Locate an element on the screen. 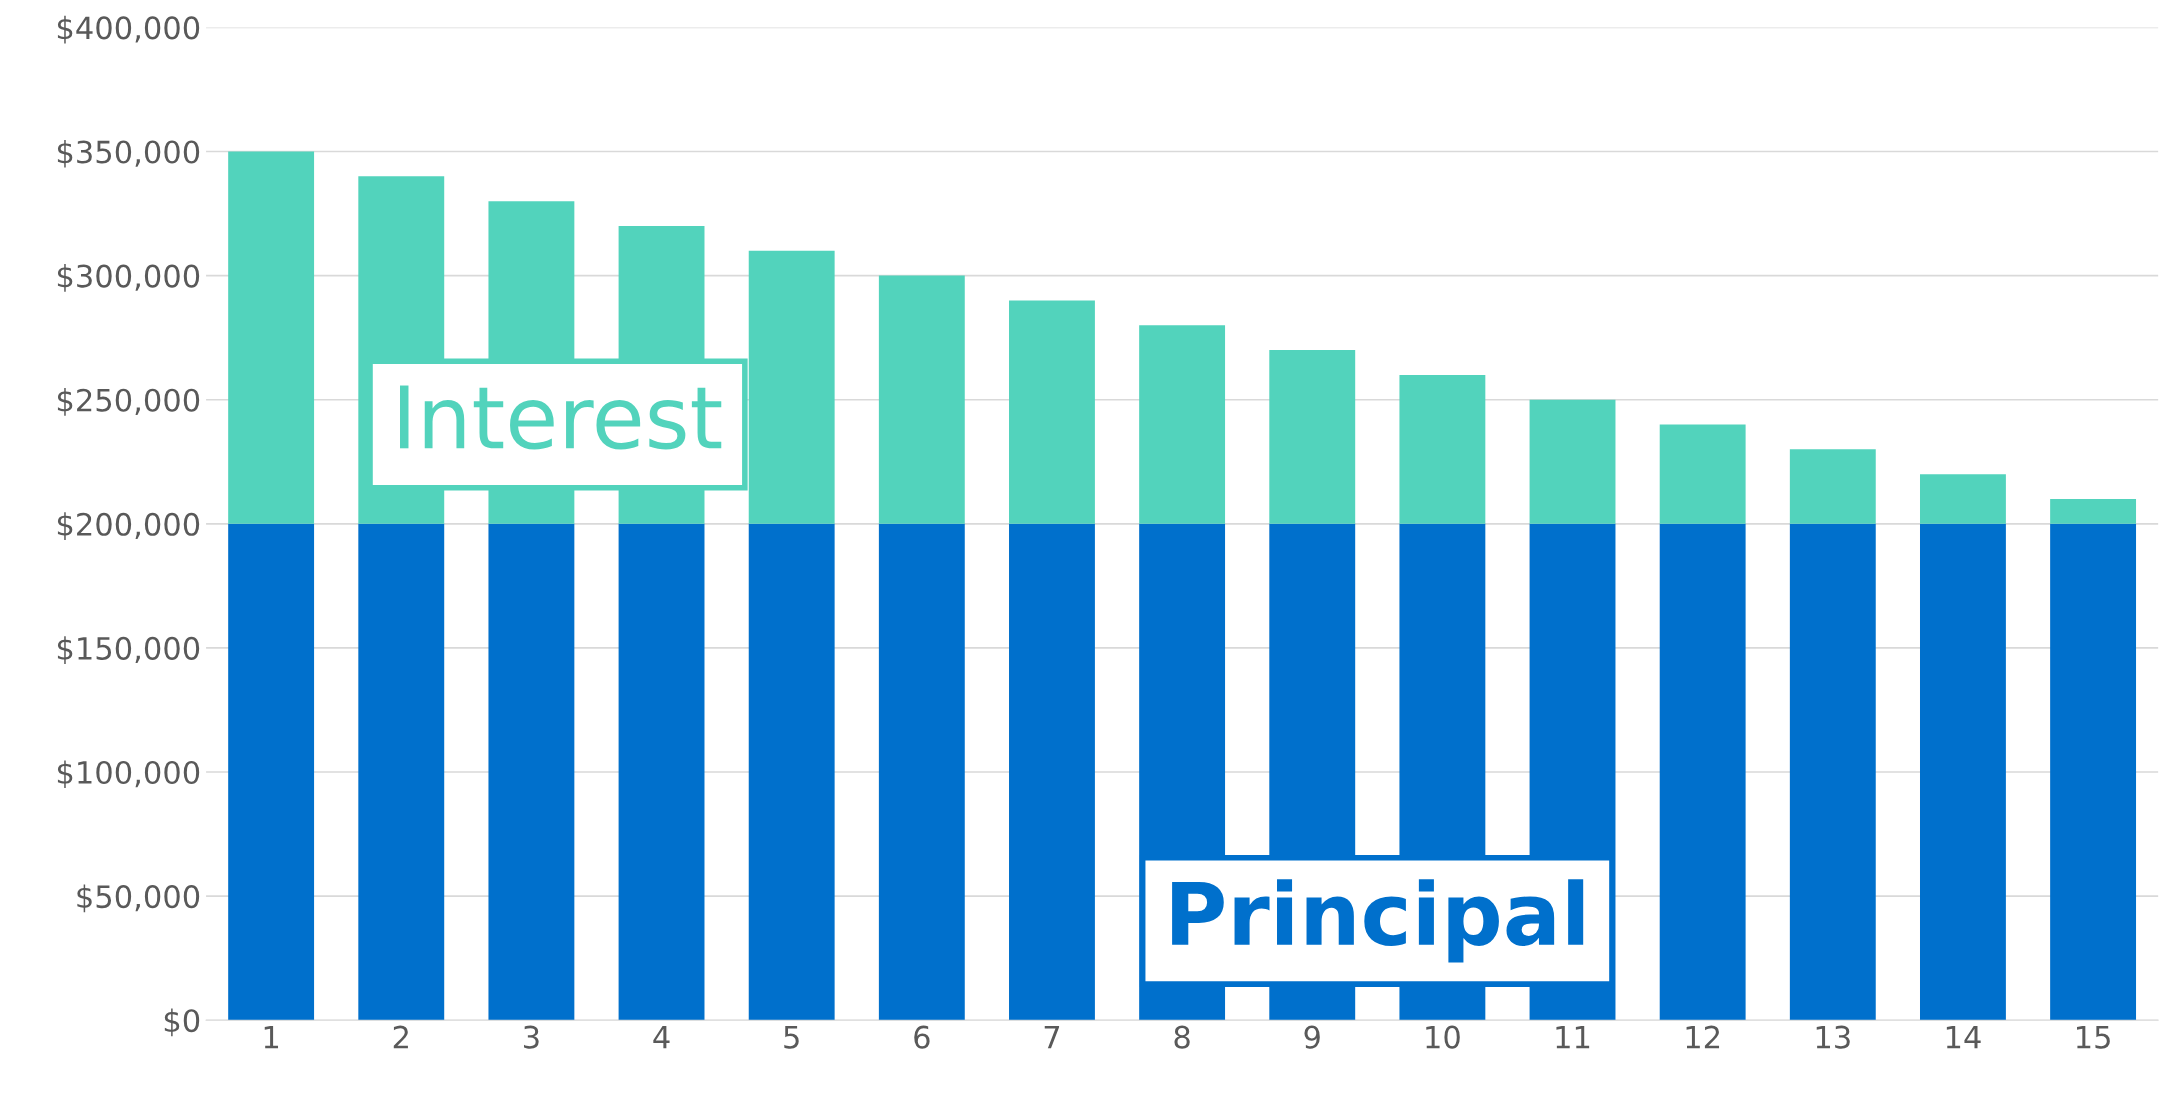 The height and width of the screenshot is (1097, 2169). series-label: Principal is located at coordinates (1378, 921).